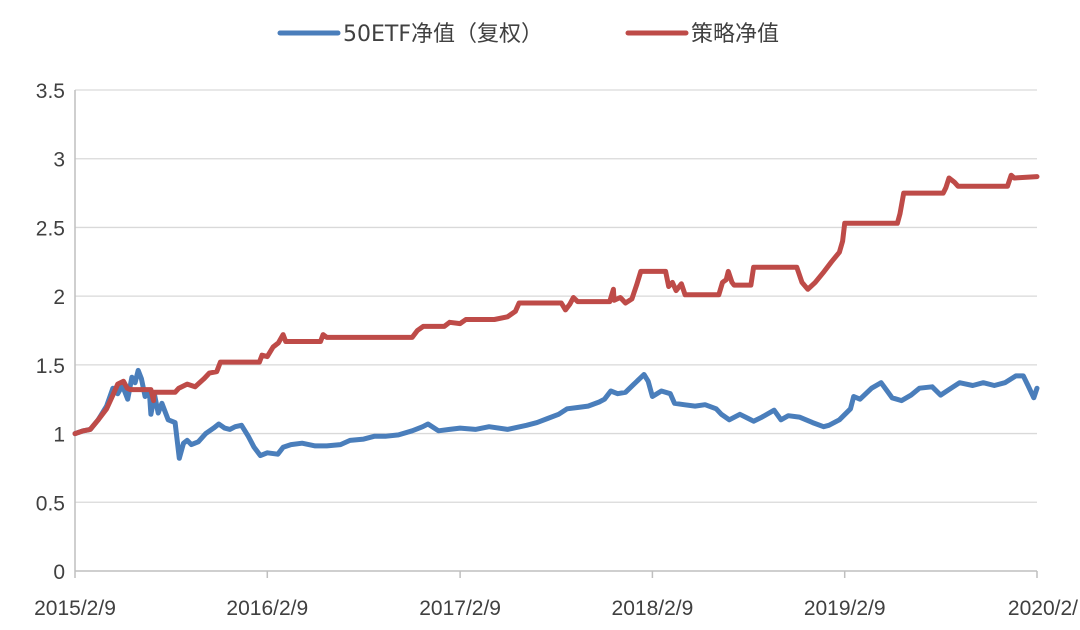  Describe the element at coordinates (443, 34) in the screenshot. I see `legend-label-50etf: 50ETF净值（复权）` at that location.